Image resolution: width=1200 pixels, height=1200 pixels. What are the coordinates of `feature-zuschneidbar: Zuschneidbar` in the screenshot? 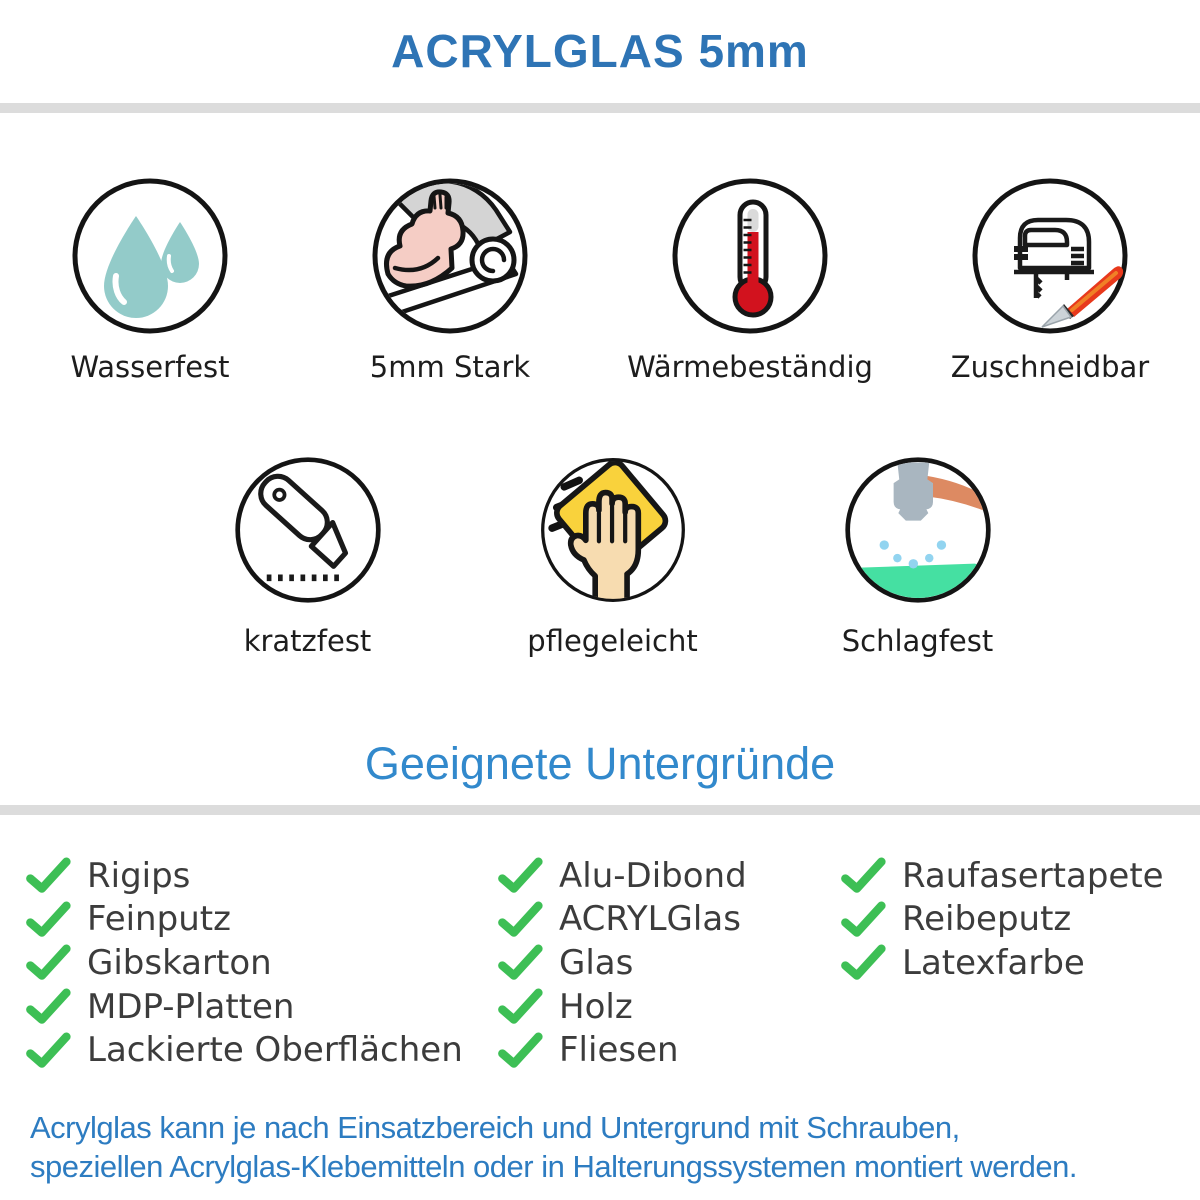 It's located at (1050, 280).